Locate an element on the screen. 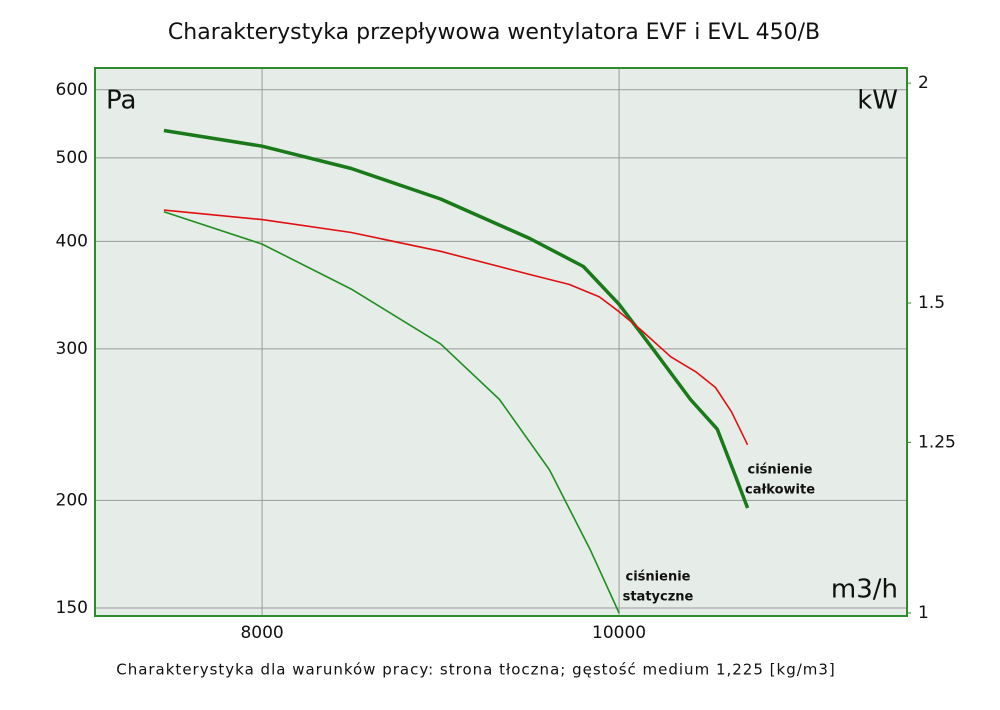 The height and width of the screenshot is (710, 1000). x-tick-label: 10000 is located at coordinates (619, 633).